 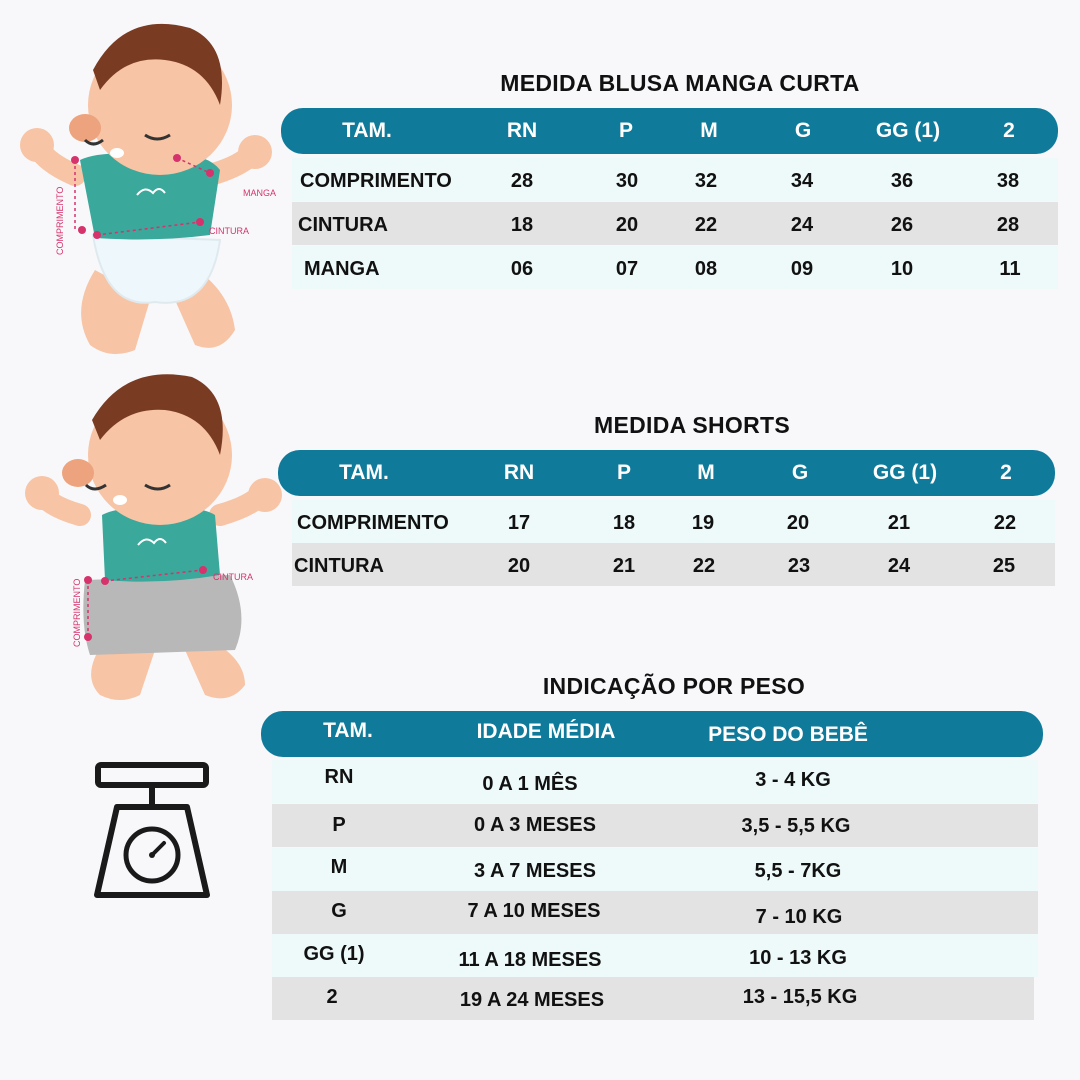 I want to click on blusa-header-gg: GG (1), so click(x=908, y=130).